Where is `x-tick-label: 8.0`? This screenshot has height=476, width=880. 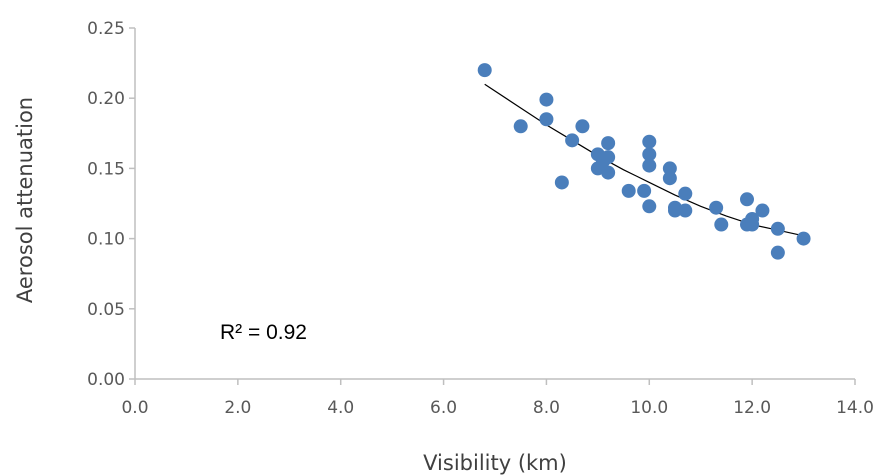 x-tick-label: 8.0 is located at coordinates (546, 408).